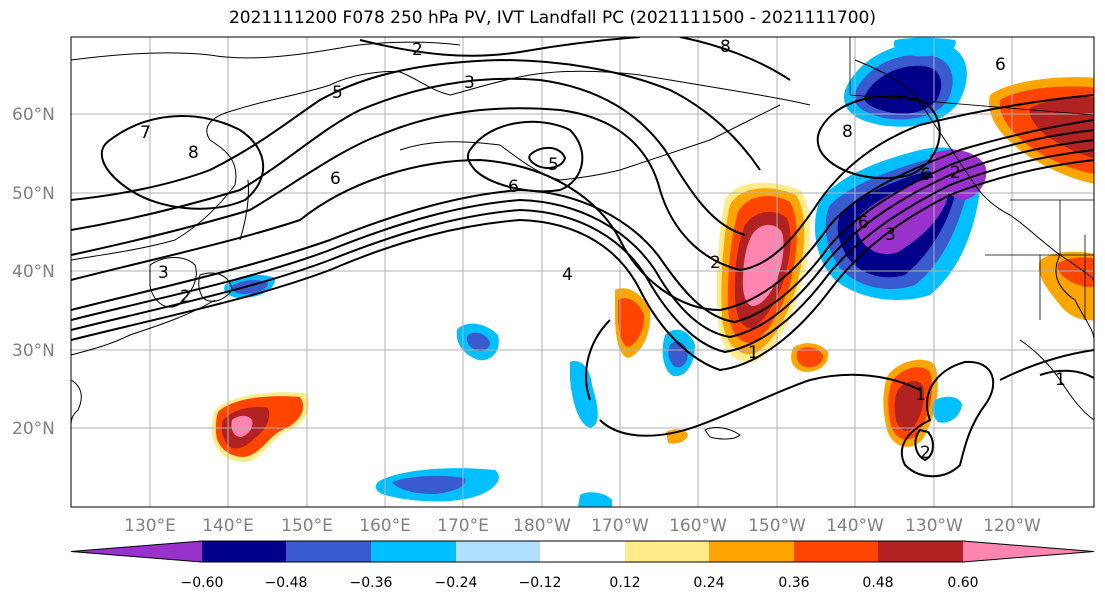  I want to click on contour-label: 4, so click(567, 275).